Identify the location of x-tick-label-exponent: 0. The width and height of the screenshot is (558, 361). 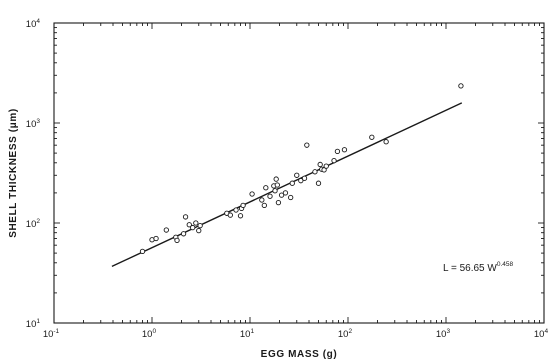
(154, 331).